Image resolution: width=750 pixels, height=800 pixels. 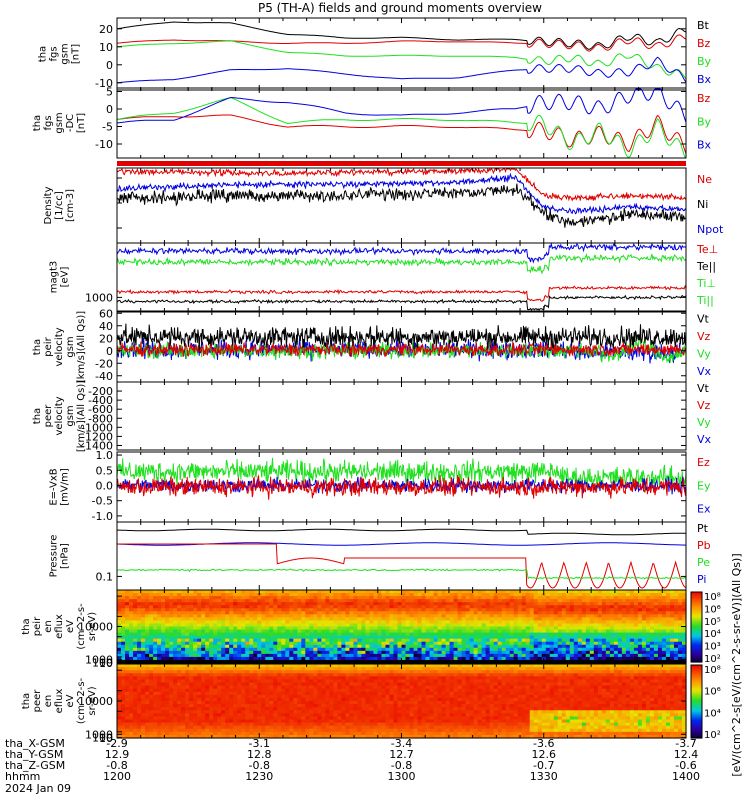 What do you see at coordinates (704, 79) in the screenshot?
I see `legend-0-3: Bx` at bounding box center [704, 79].